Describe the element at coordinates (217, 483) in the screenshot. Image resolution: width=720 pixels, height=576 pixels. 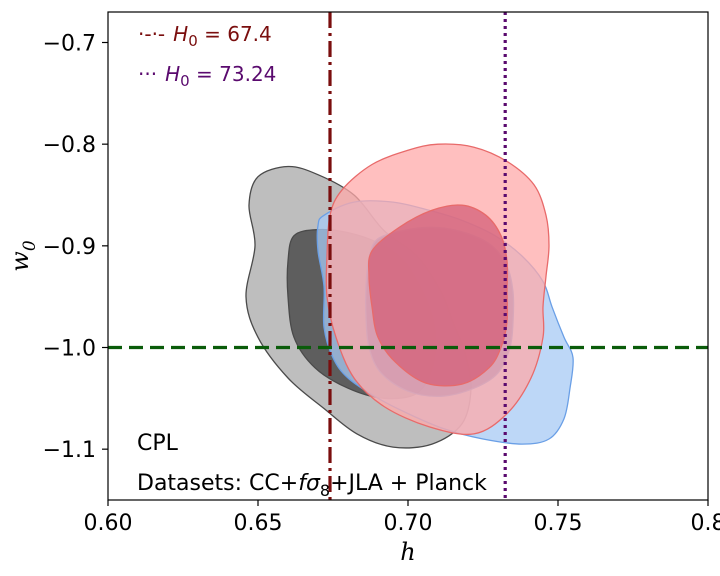
I see `datasets-prefix: Datasets: CC+` at that location.